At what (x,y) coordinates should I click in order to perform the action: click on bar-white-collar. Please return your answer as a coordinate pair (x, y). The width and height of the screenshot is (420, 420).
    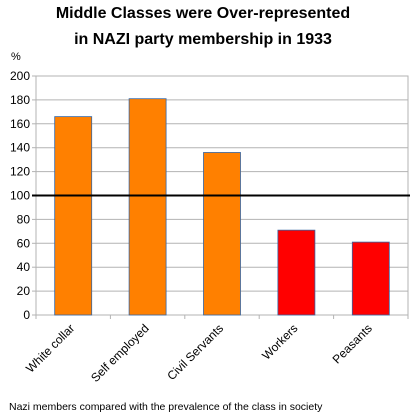
    Looking at the image, I should click on (73, 216).